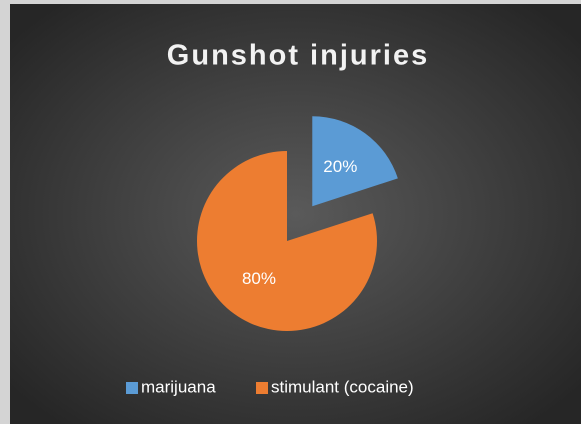  I want to click on legend-label: marijuana, so click(178, 386).